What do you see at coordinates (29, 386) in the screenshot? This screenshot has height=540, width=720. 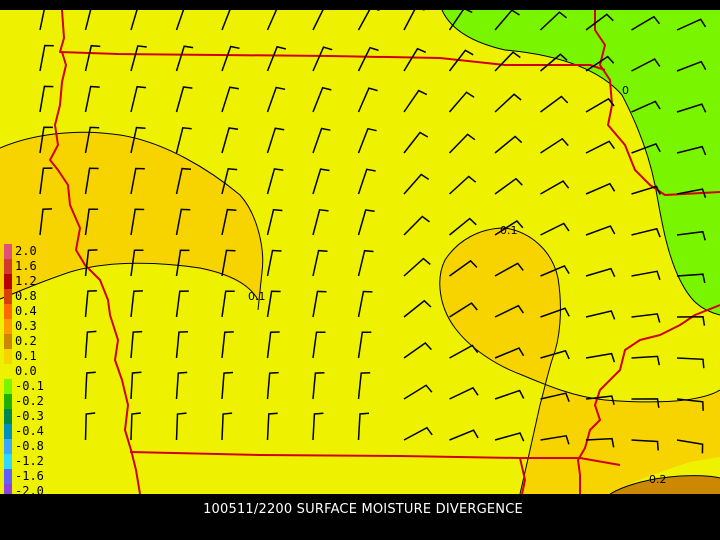 I see `legend-label: -0.1` at bounding box center [29, 386].